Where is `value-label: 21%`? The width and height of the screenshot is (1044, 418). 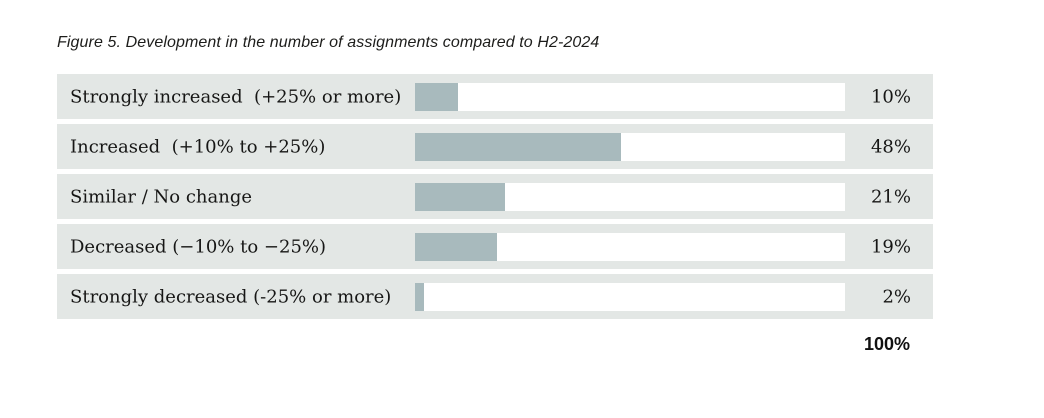 value-label: 21% is located at coordinates (890, 196).